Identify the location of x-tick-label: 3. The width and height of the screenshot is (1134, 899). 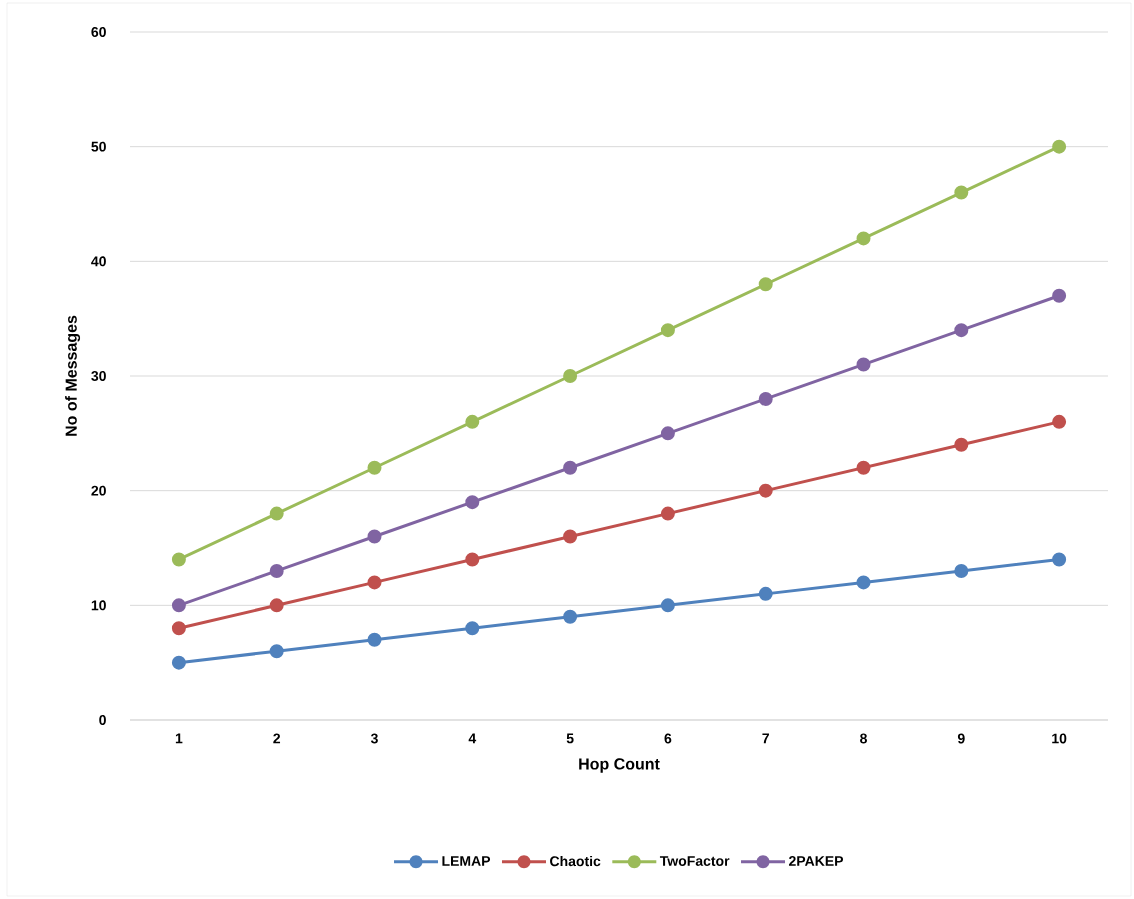
(374, 738).